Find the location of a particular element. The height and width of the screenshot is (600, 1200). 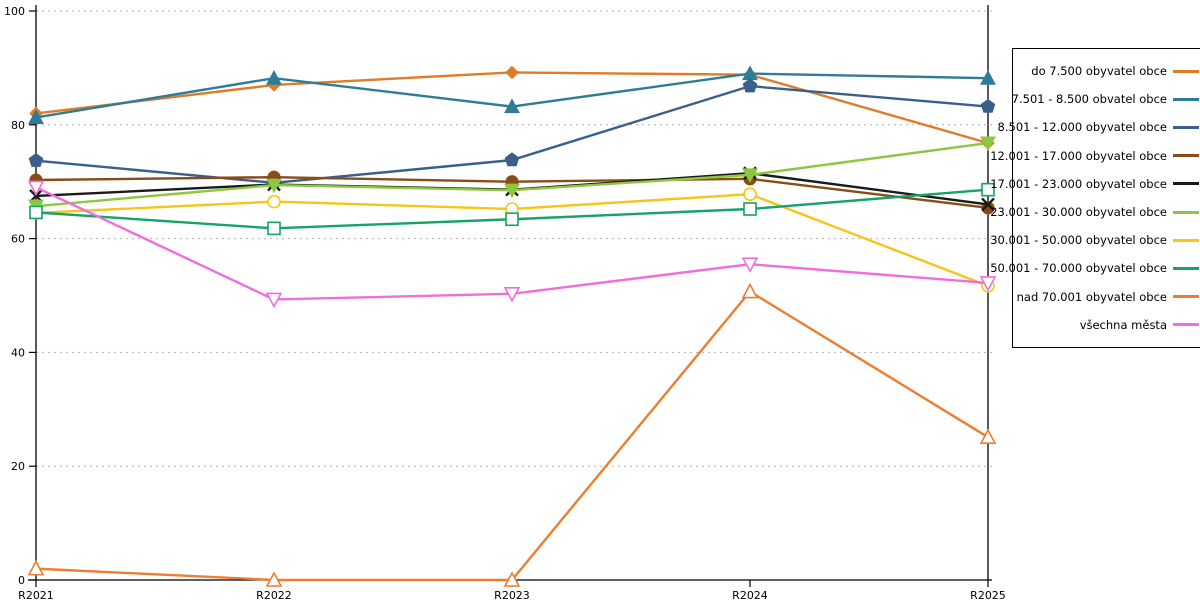

legend-item-label: 30.001 - 50.000 obyvatel obce is located at coordinates (1078, 240).